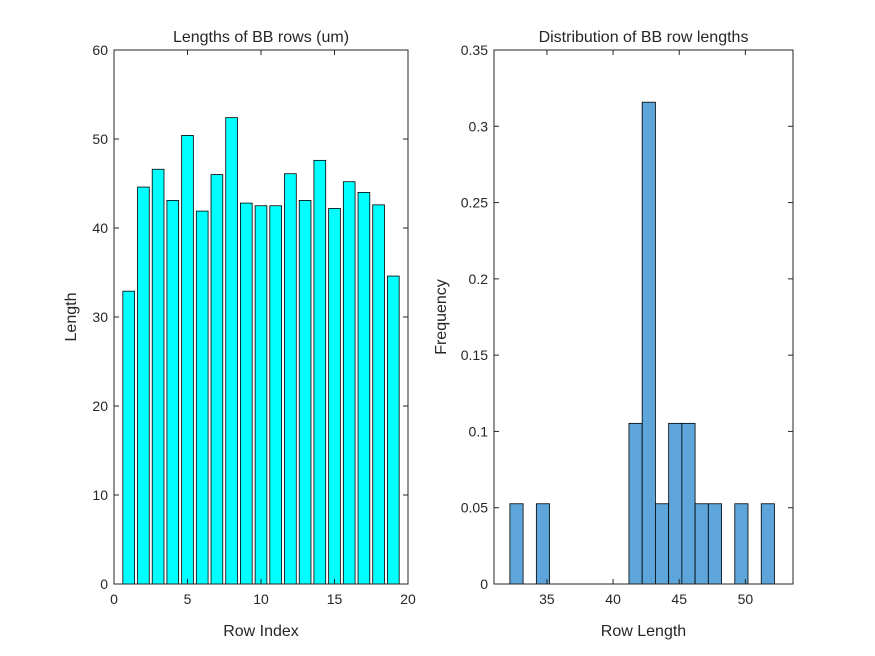 The height and width of the screenshot is (656, 875). I want to click on y-tick-label: 40, so click(100, 228).